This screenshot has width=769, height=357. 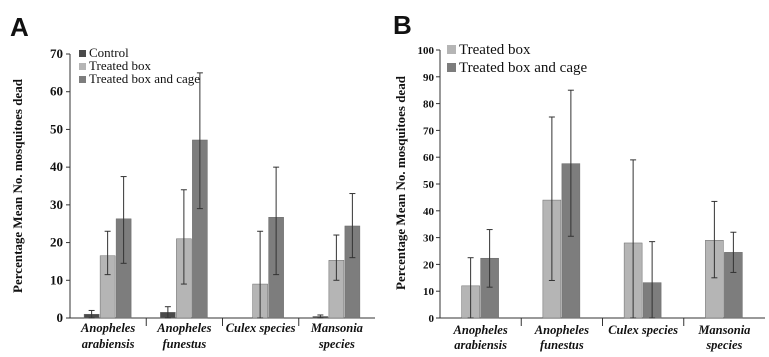 What do you see at coordinates (261, 328) in the screenshot?
I see `chartA-category-label: Culex species` at bounding box center [261, 328].